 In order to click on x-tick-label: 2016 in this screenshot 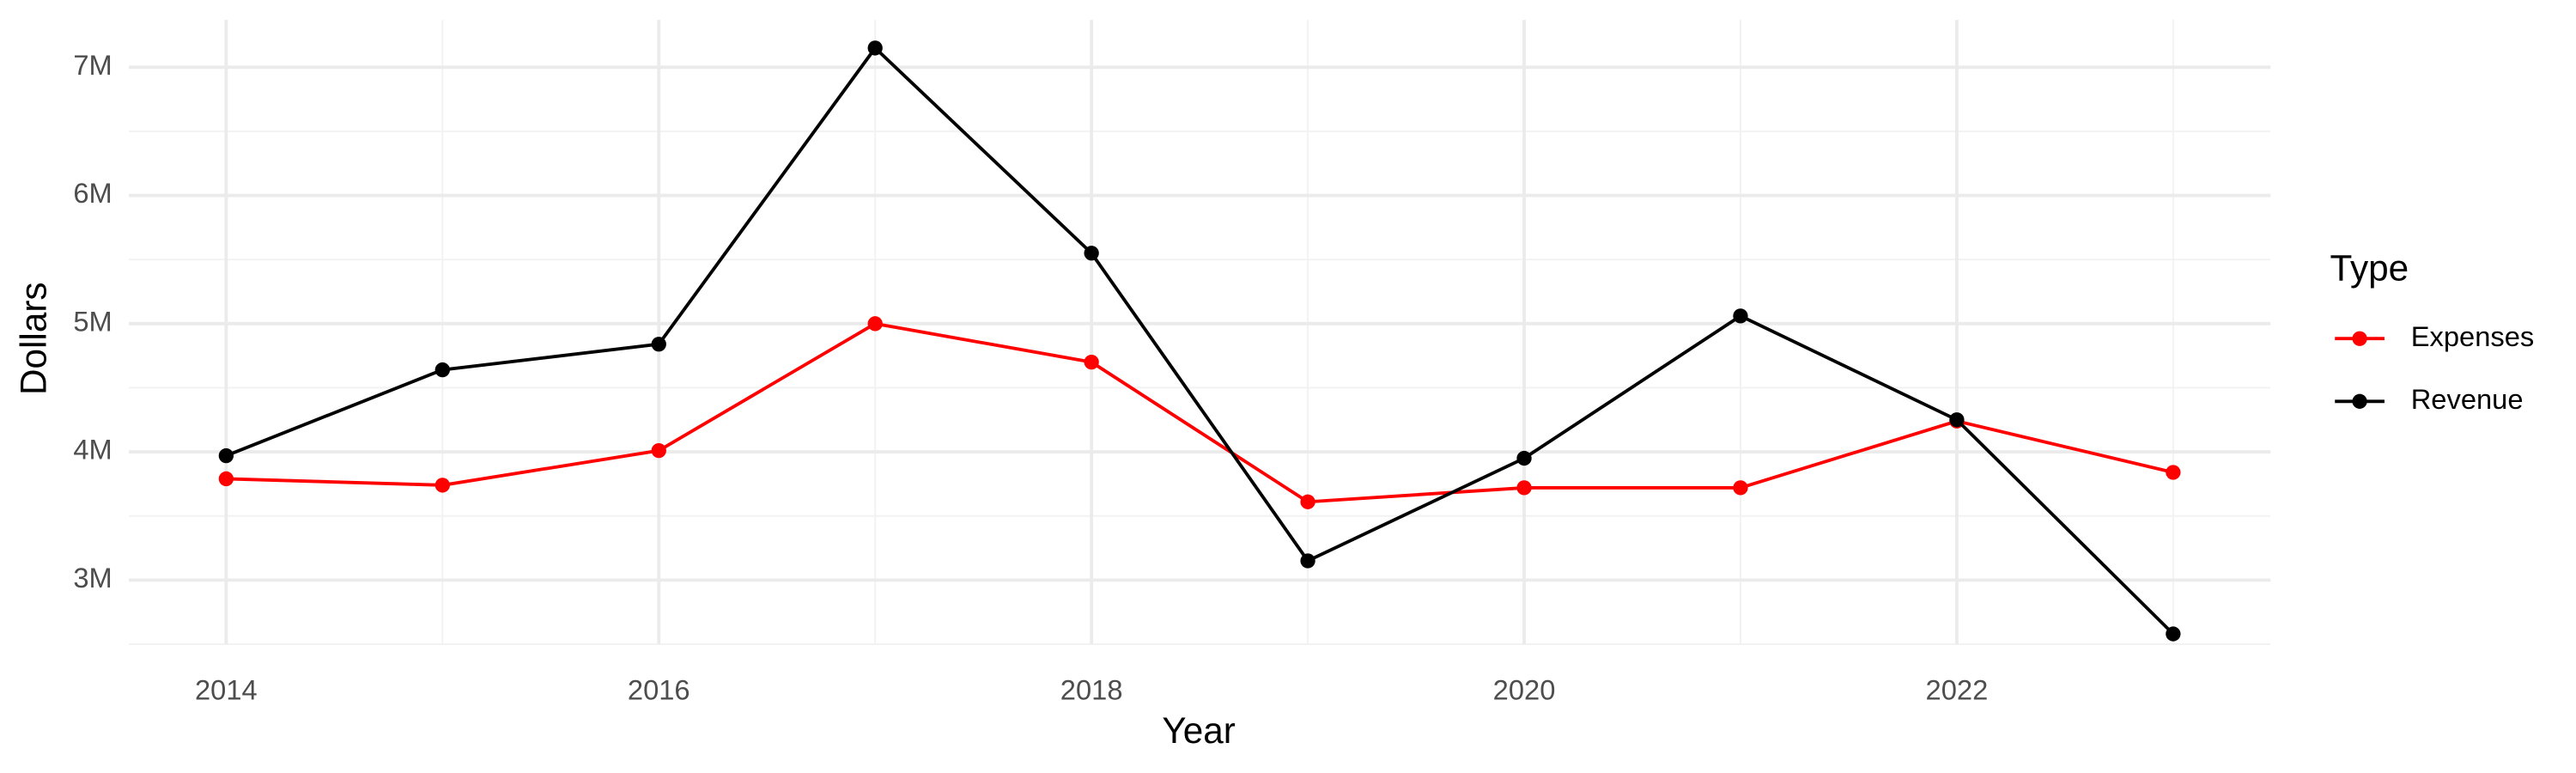, I will do `click(659, 689)`.